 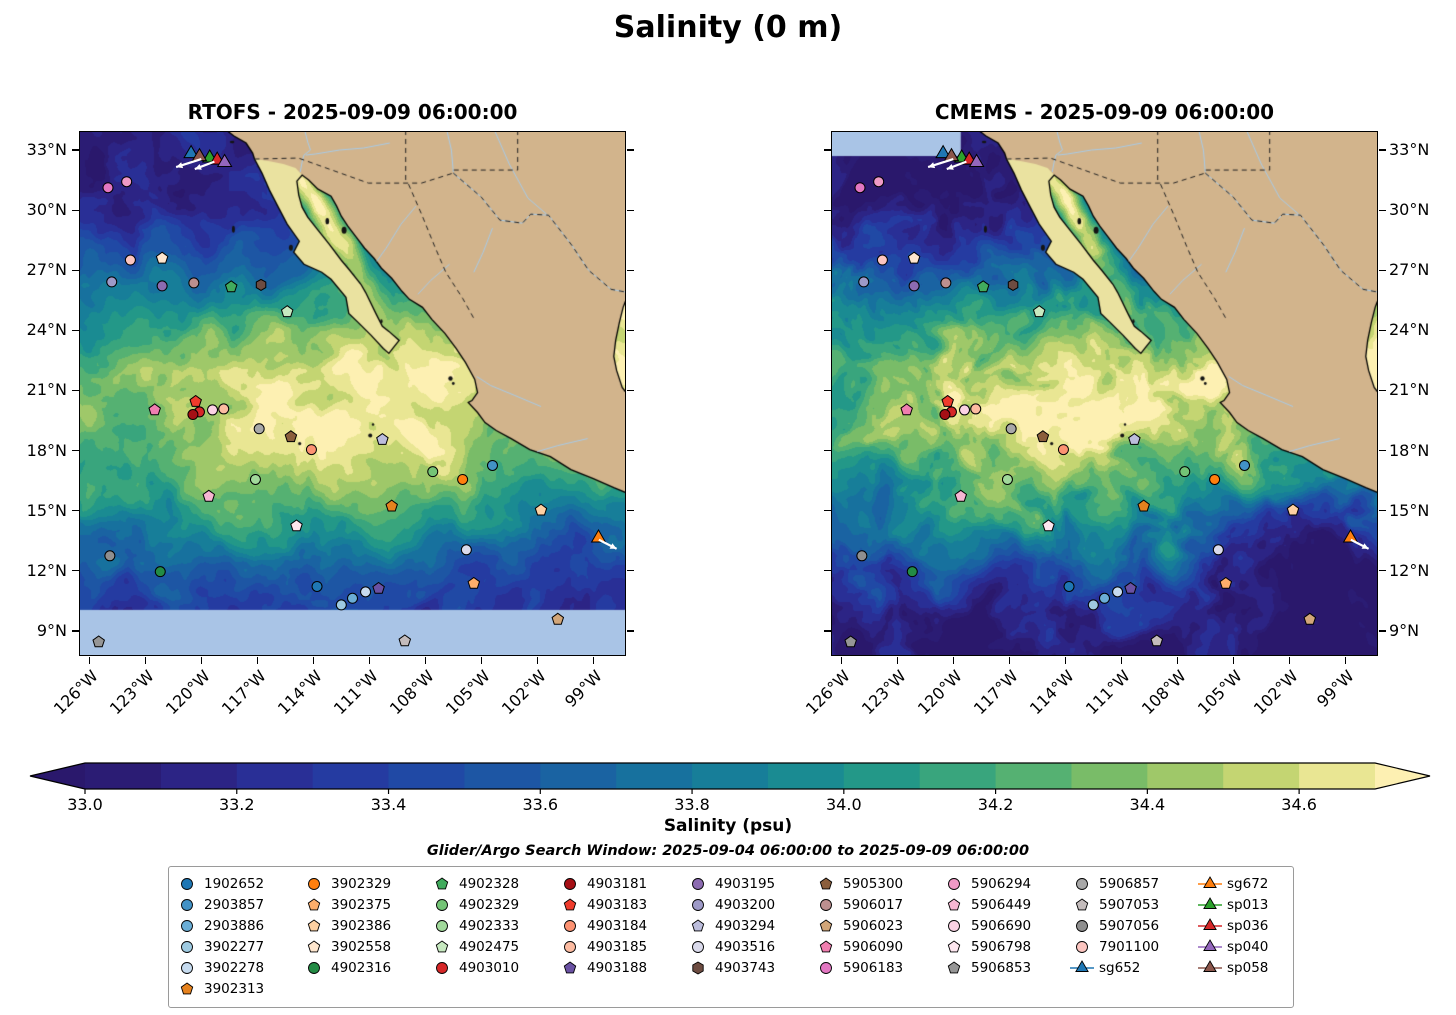 I want to click on legend-entry-1902652: 1902652, so click(x=219, y=883).